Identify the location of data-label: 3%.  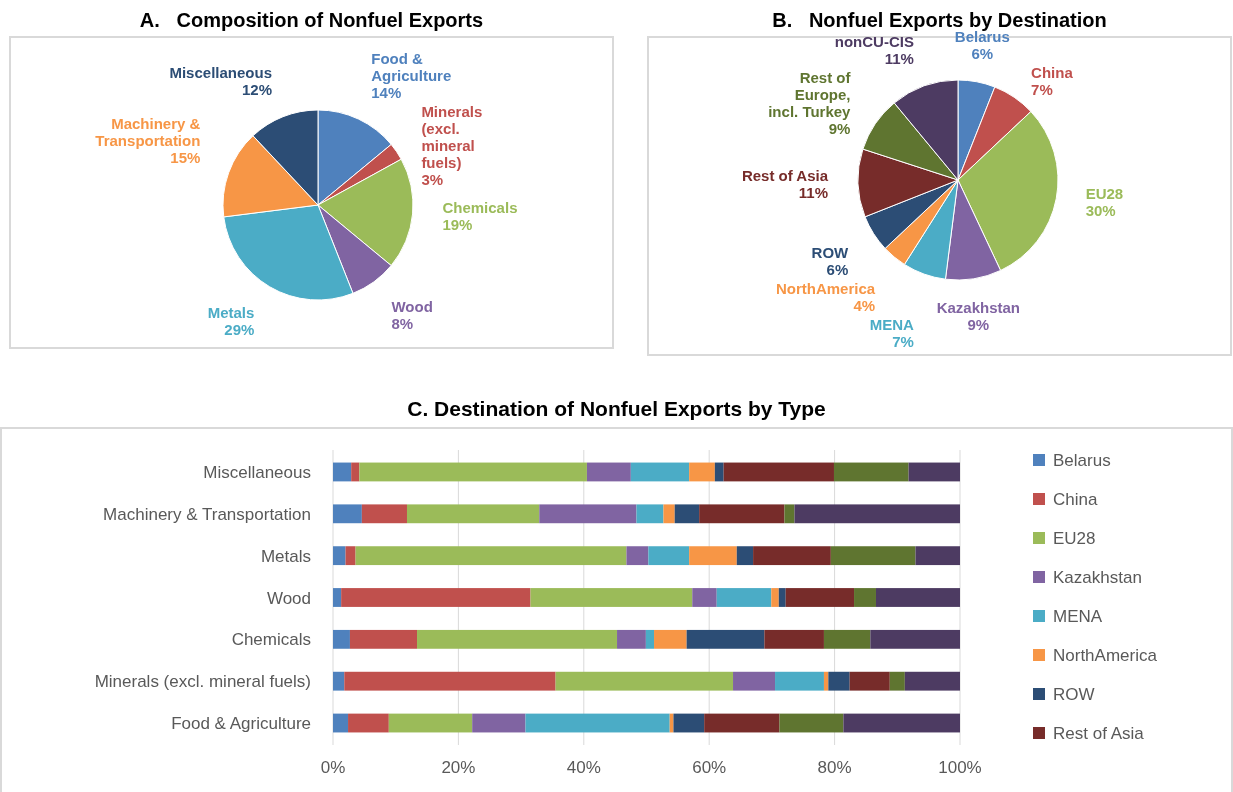
(432, 179).